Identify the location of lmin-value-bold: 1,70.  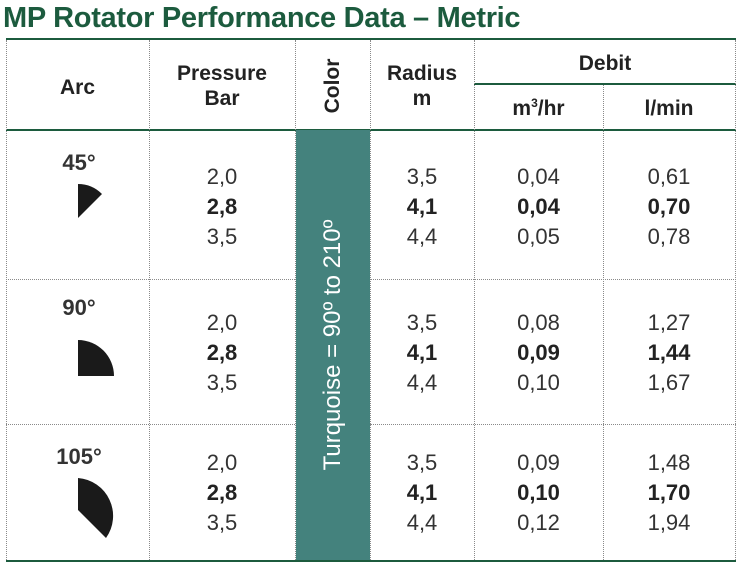
(669, 492).